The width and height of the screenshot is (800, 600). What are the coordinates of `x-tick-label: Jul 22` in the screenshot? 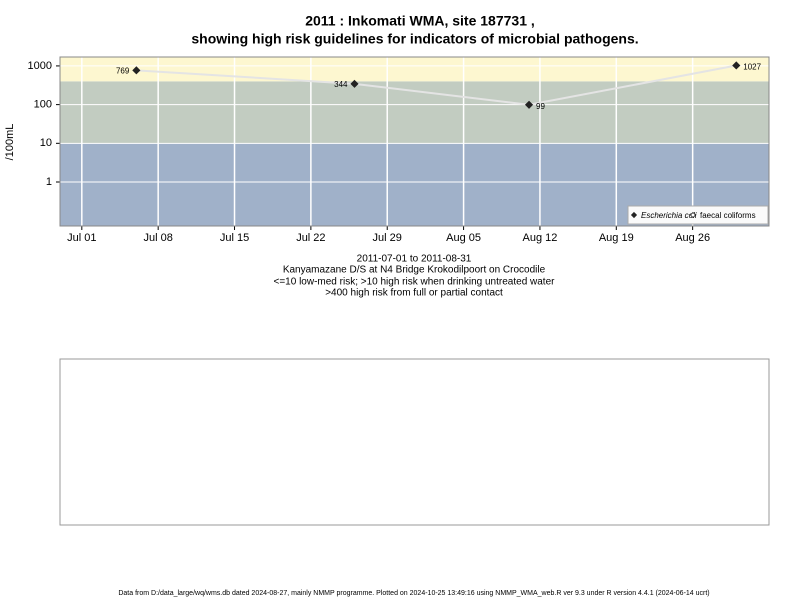 It's located at (310, 238).